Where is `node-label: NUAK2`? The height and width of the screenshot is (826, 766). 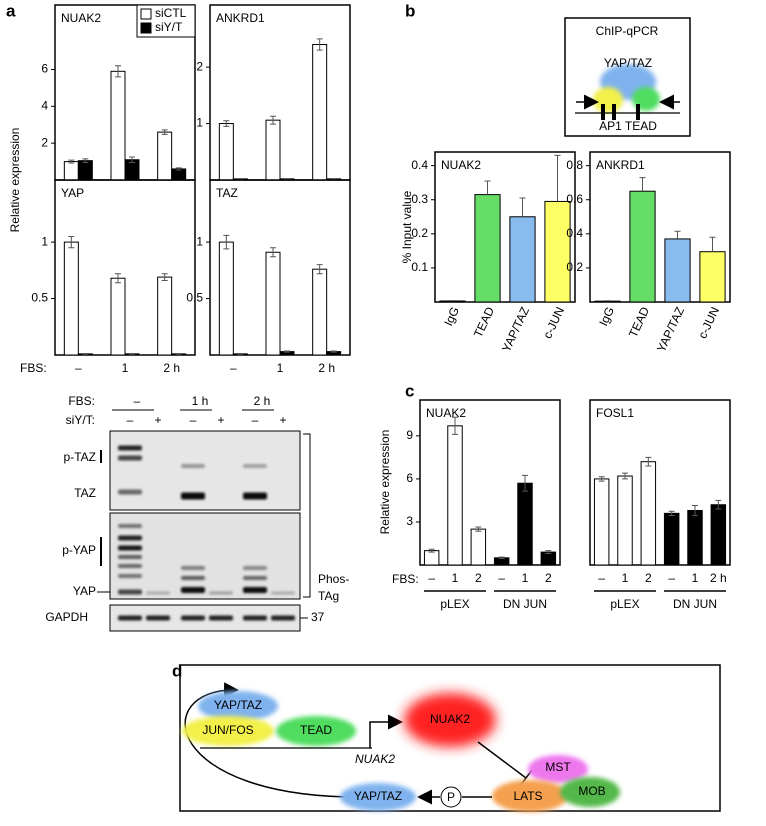 node-label: NUAK2 is located at coordinates (450, 719).